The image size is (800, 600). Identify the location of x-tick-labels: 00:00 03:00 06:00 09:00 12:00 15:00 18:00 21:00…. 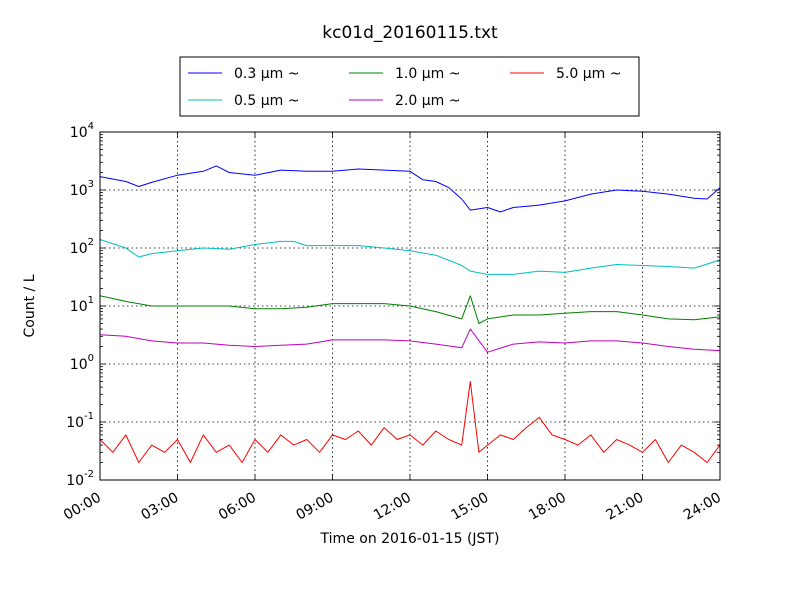
(392, 507).